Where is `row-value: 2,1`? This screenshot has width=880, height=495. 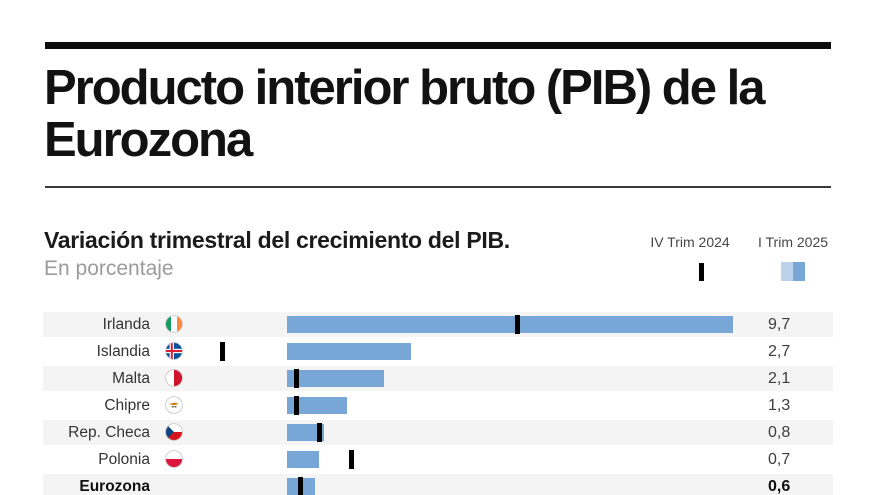
row-value: 2,1 is located at coordinates (779, 378).